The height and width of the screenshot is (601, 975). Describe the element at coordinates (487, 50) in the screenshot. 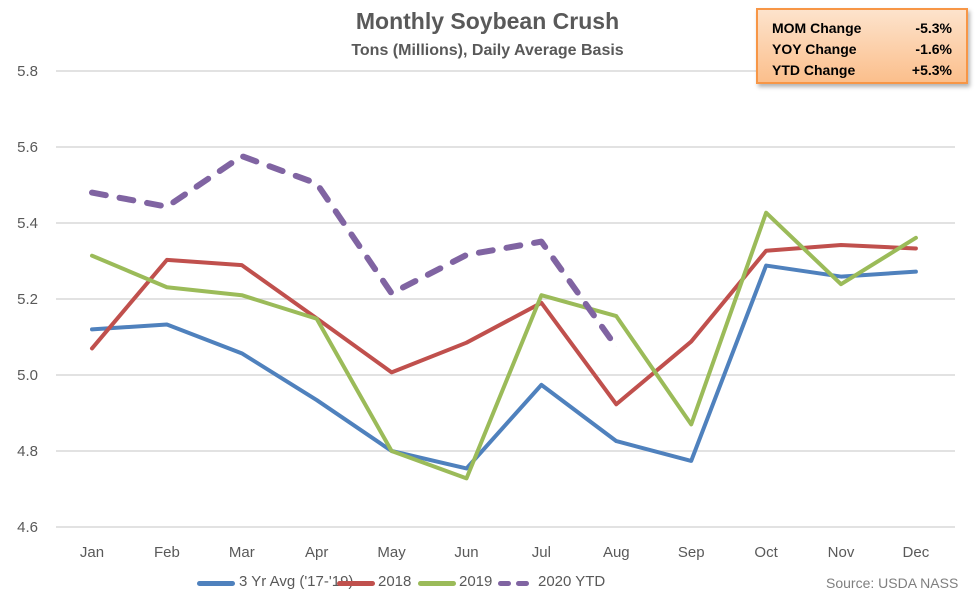

I see `chart-subtitle: Tons (Millions), Daily Average Basis` at that location.